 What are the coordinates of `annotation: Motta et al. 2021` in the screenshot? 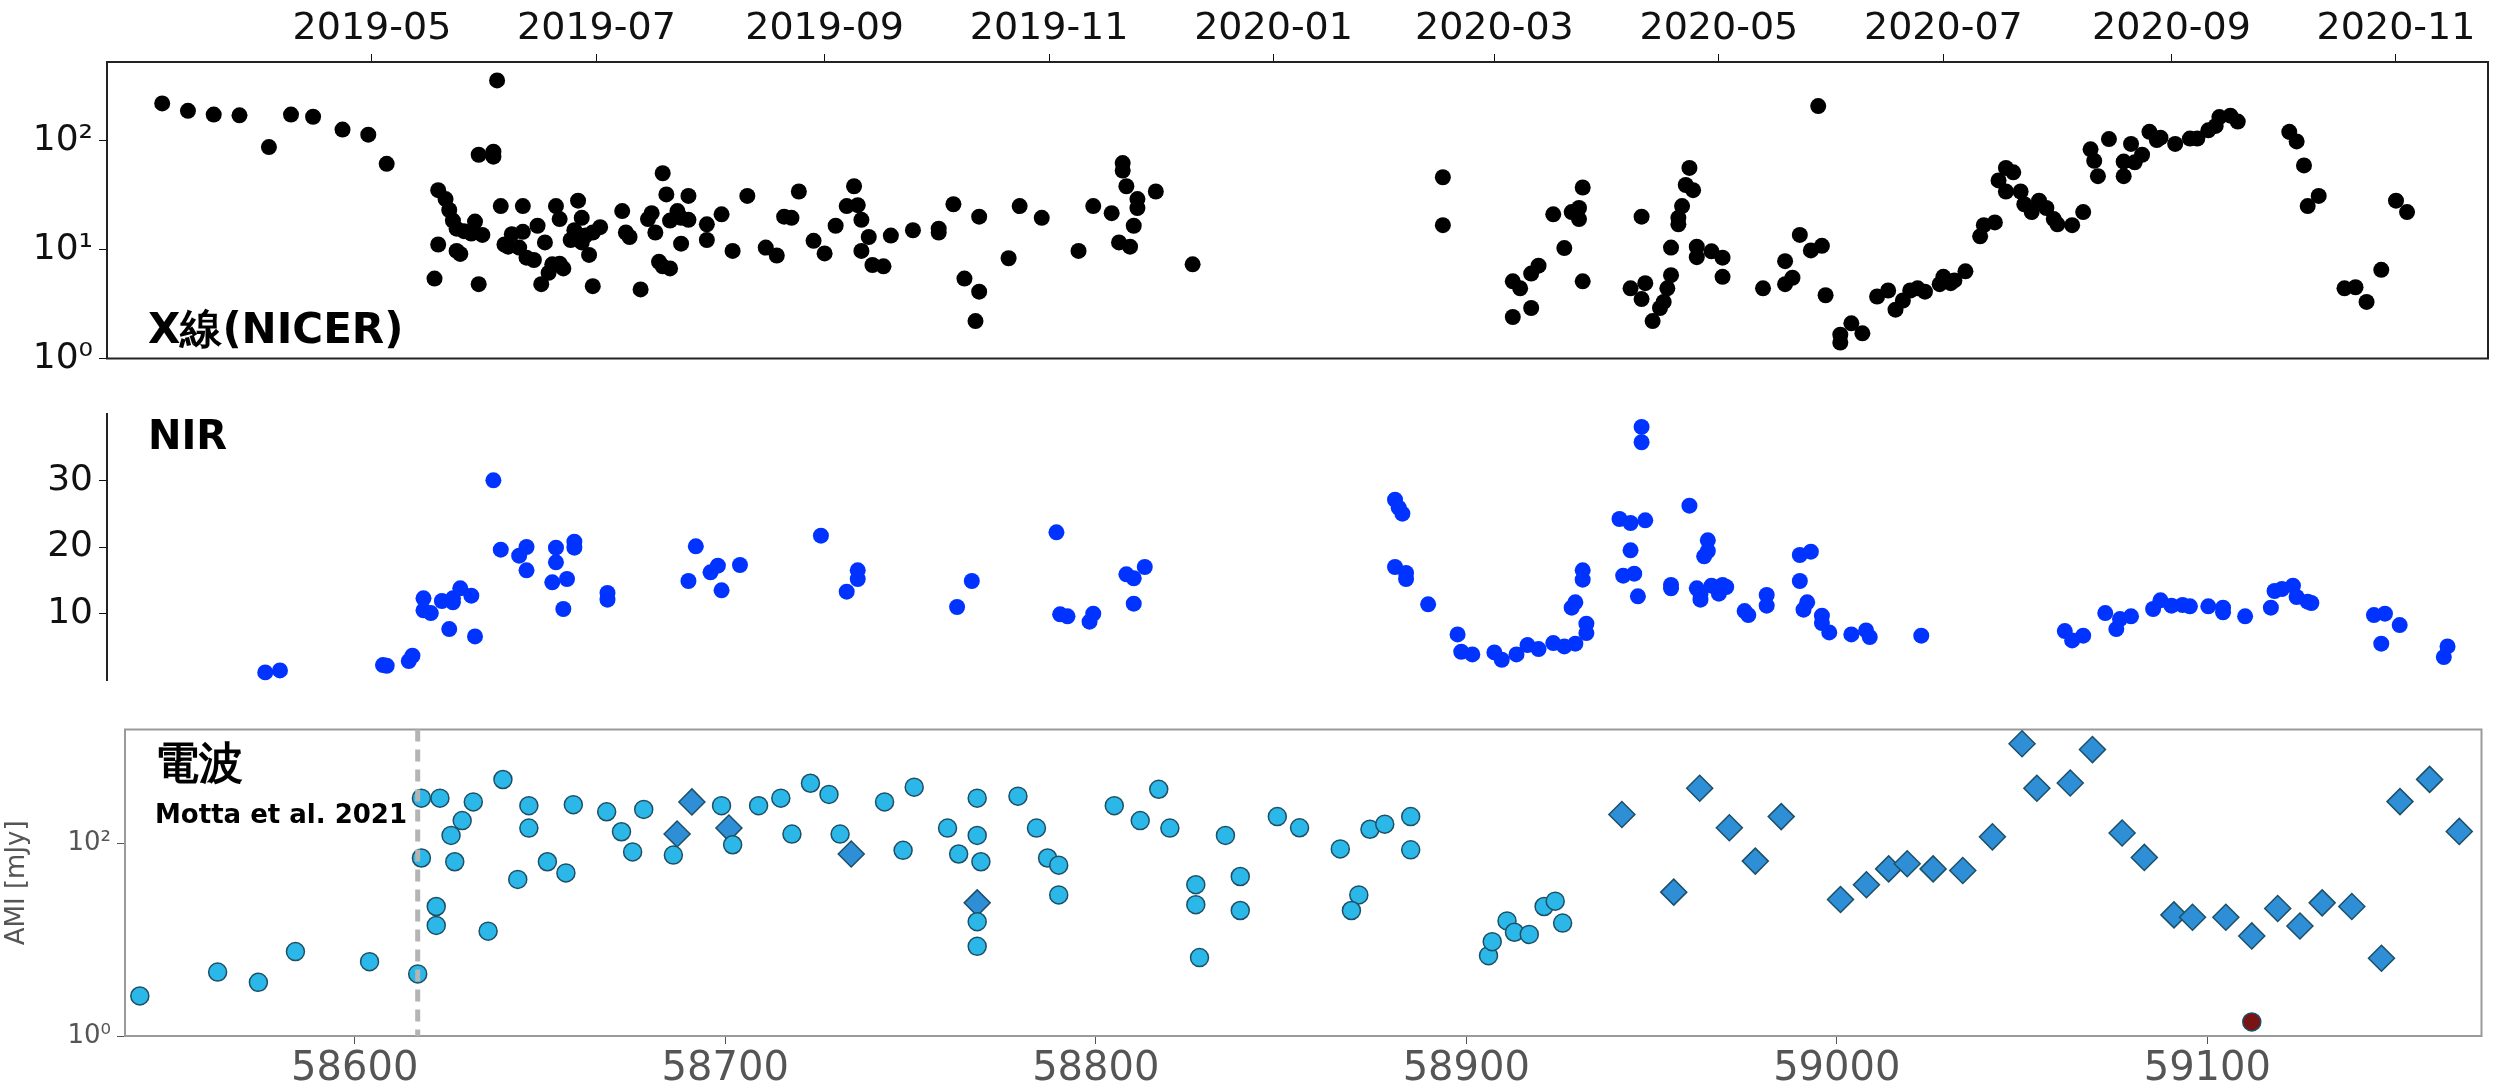 It's located at (281, 814).